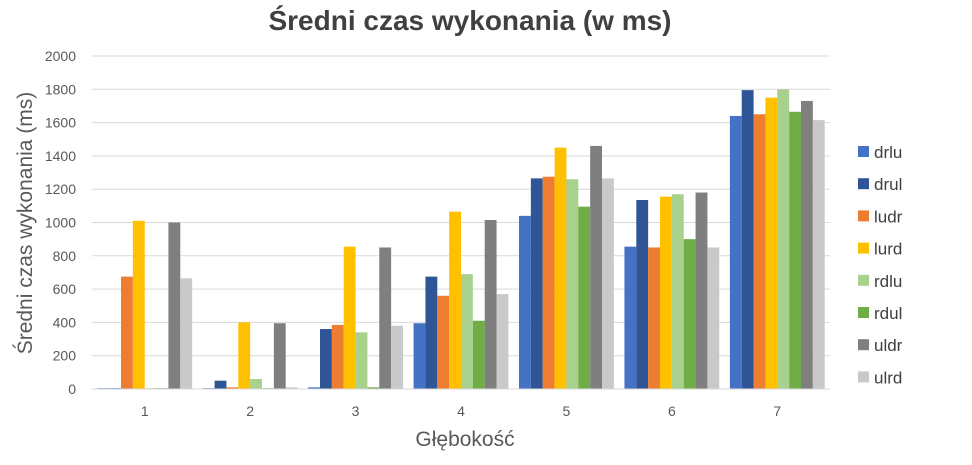  I want to click on y-axis-title: Średni czas wykonania (ms), so click(25, 223).